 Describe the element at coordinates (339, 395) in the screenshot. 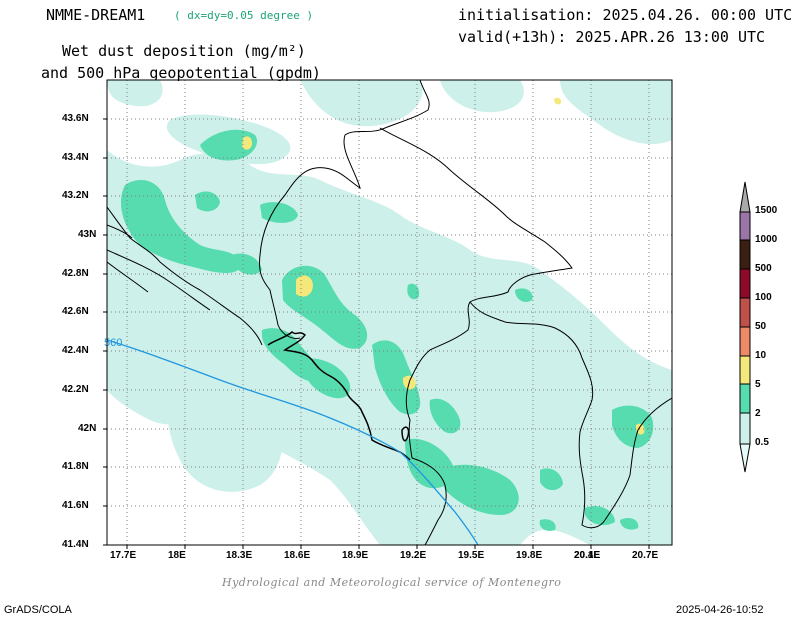

I see `coastline` at that location.